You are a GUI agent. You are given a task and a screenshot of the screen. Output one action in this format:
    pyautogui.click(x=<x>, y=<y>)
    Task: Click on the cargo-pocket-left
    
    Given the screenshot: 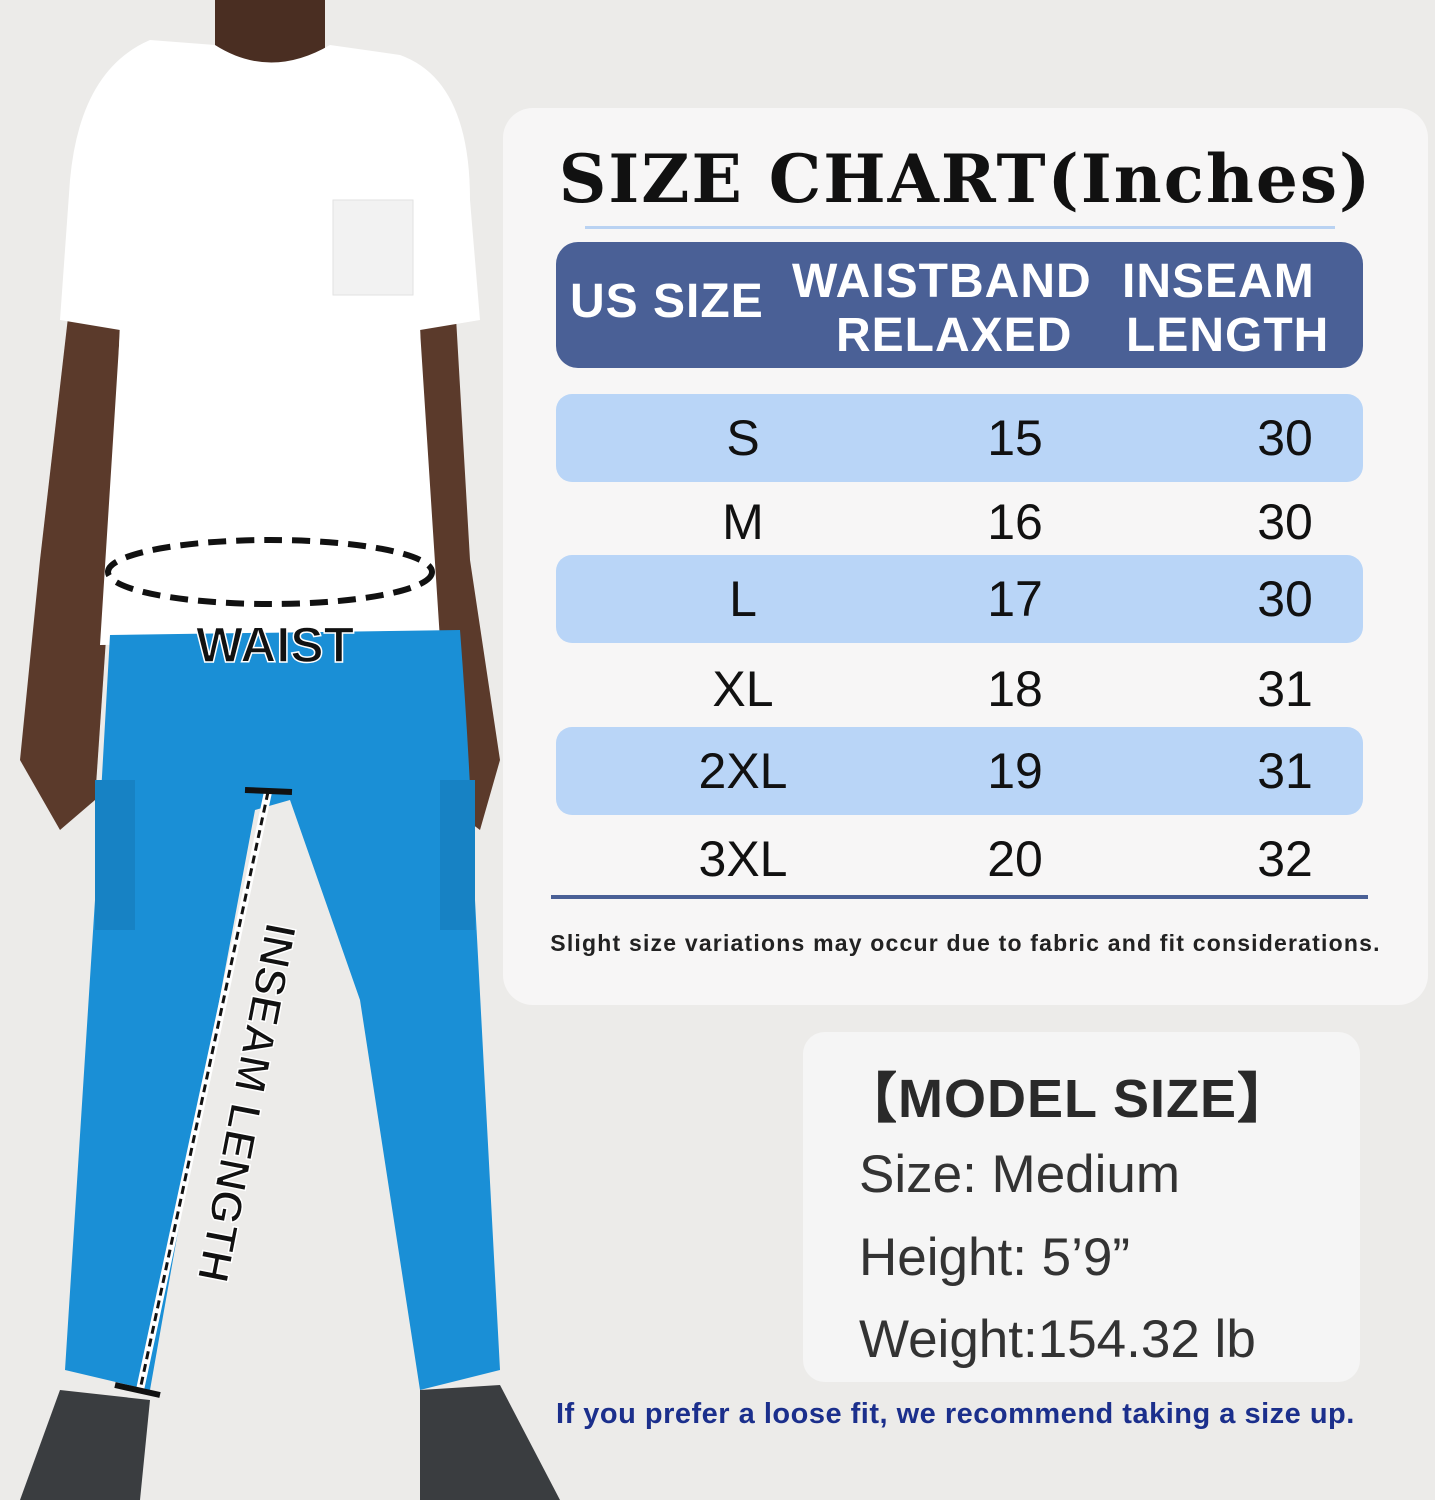 What is the action you would take?
    pyautogui.click(x=115, y=855)
    